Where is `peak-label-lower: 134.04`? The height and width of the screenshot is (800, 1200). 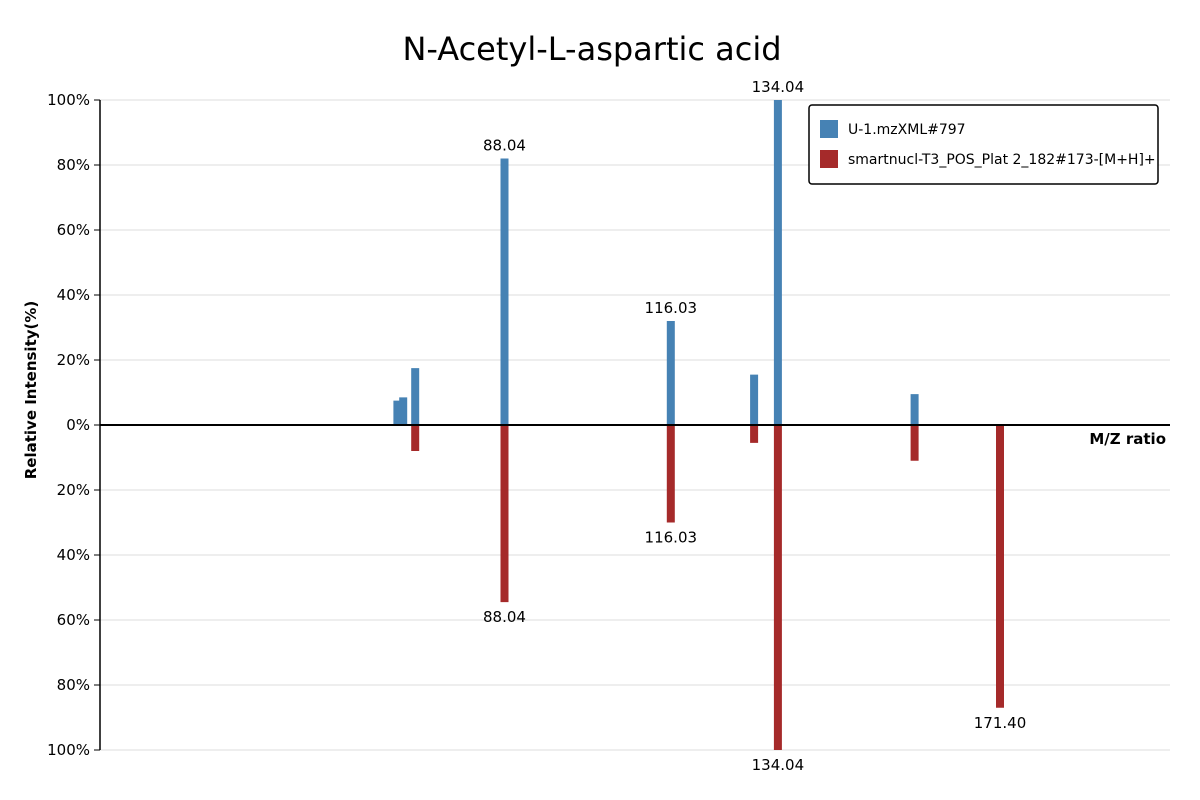
peak-label-lower: 134.04 is located at coordinates (778, 765).